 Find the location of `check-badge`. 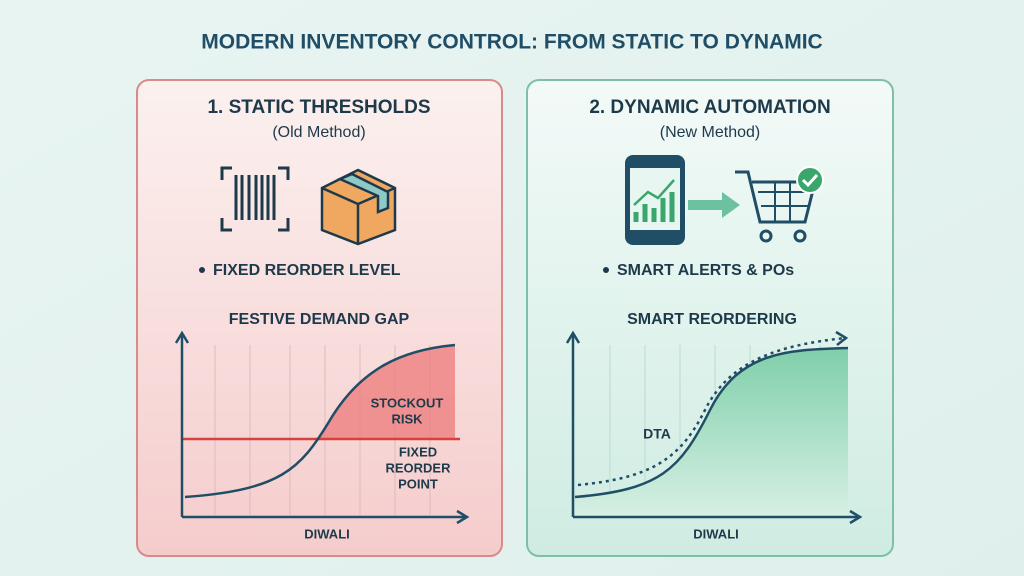

check-badge is located at coordinates (810, 180).